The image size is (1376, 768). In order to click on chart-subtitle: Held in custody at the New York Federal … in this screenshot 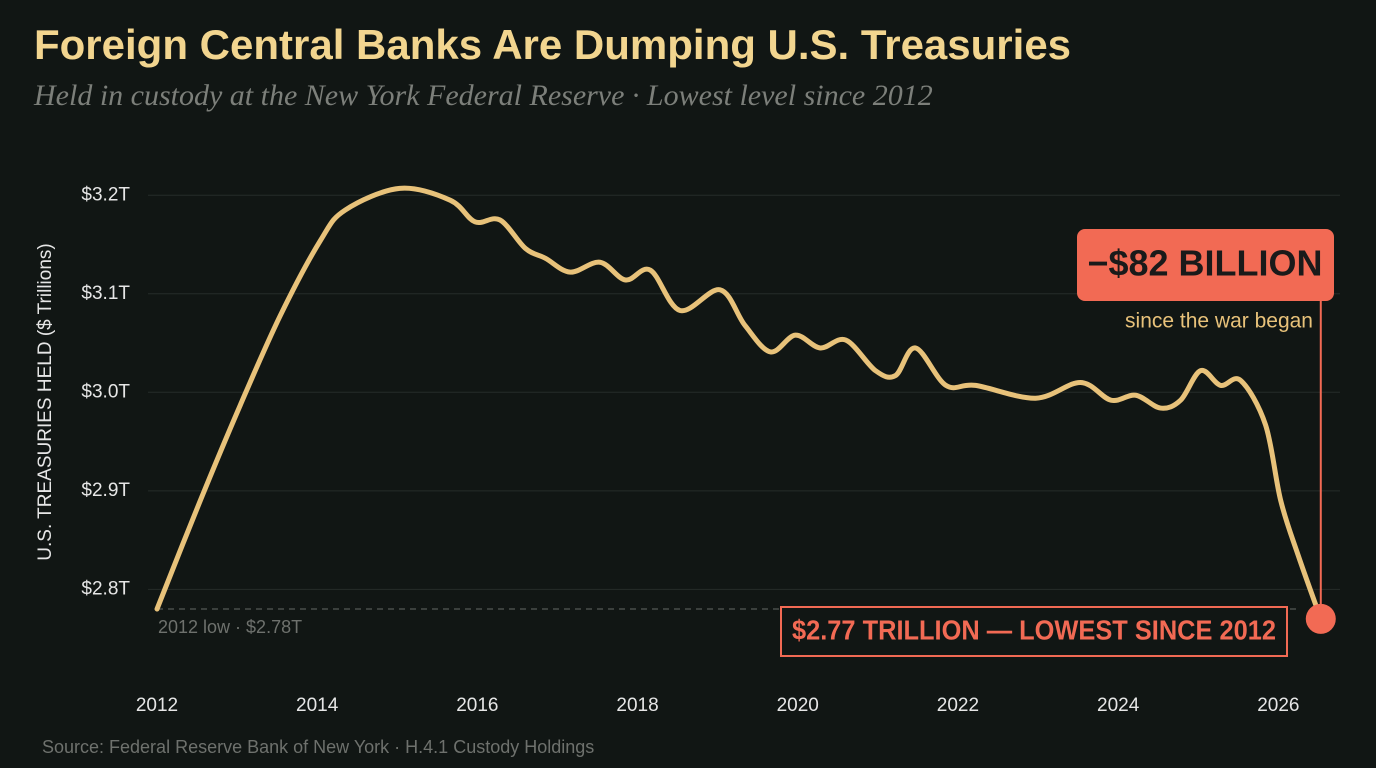, I will do `click(483, 95)`.